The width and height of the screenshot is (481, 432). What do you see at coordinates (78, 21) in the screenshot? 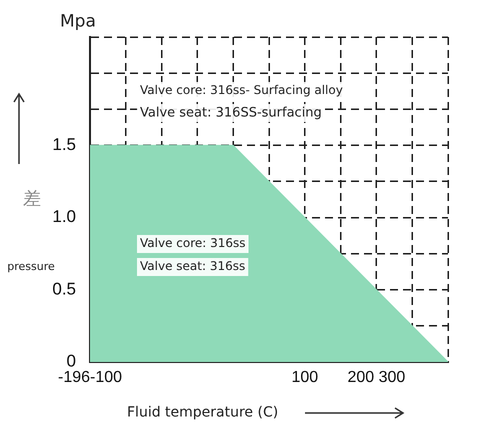
I see `text: Mpa` at bounding box center [78, 21].